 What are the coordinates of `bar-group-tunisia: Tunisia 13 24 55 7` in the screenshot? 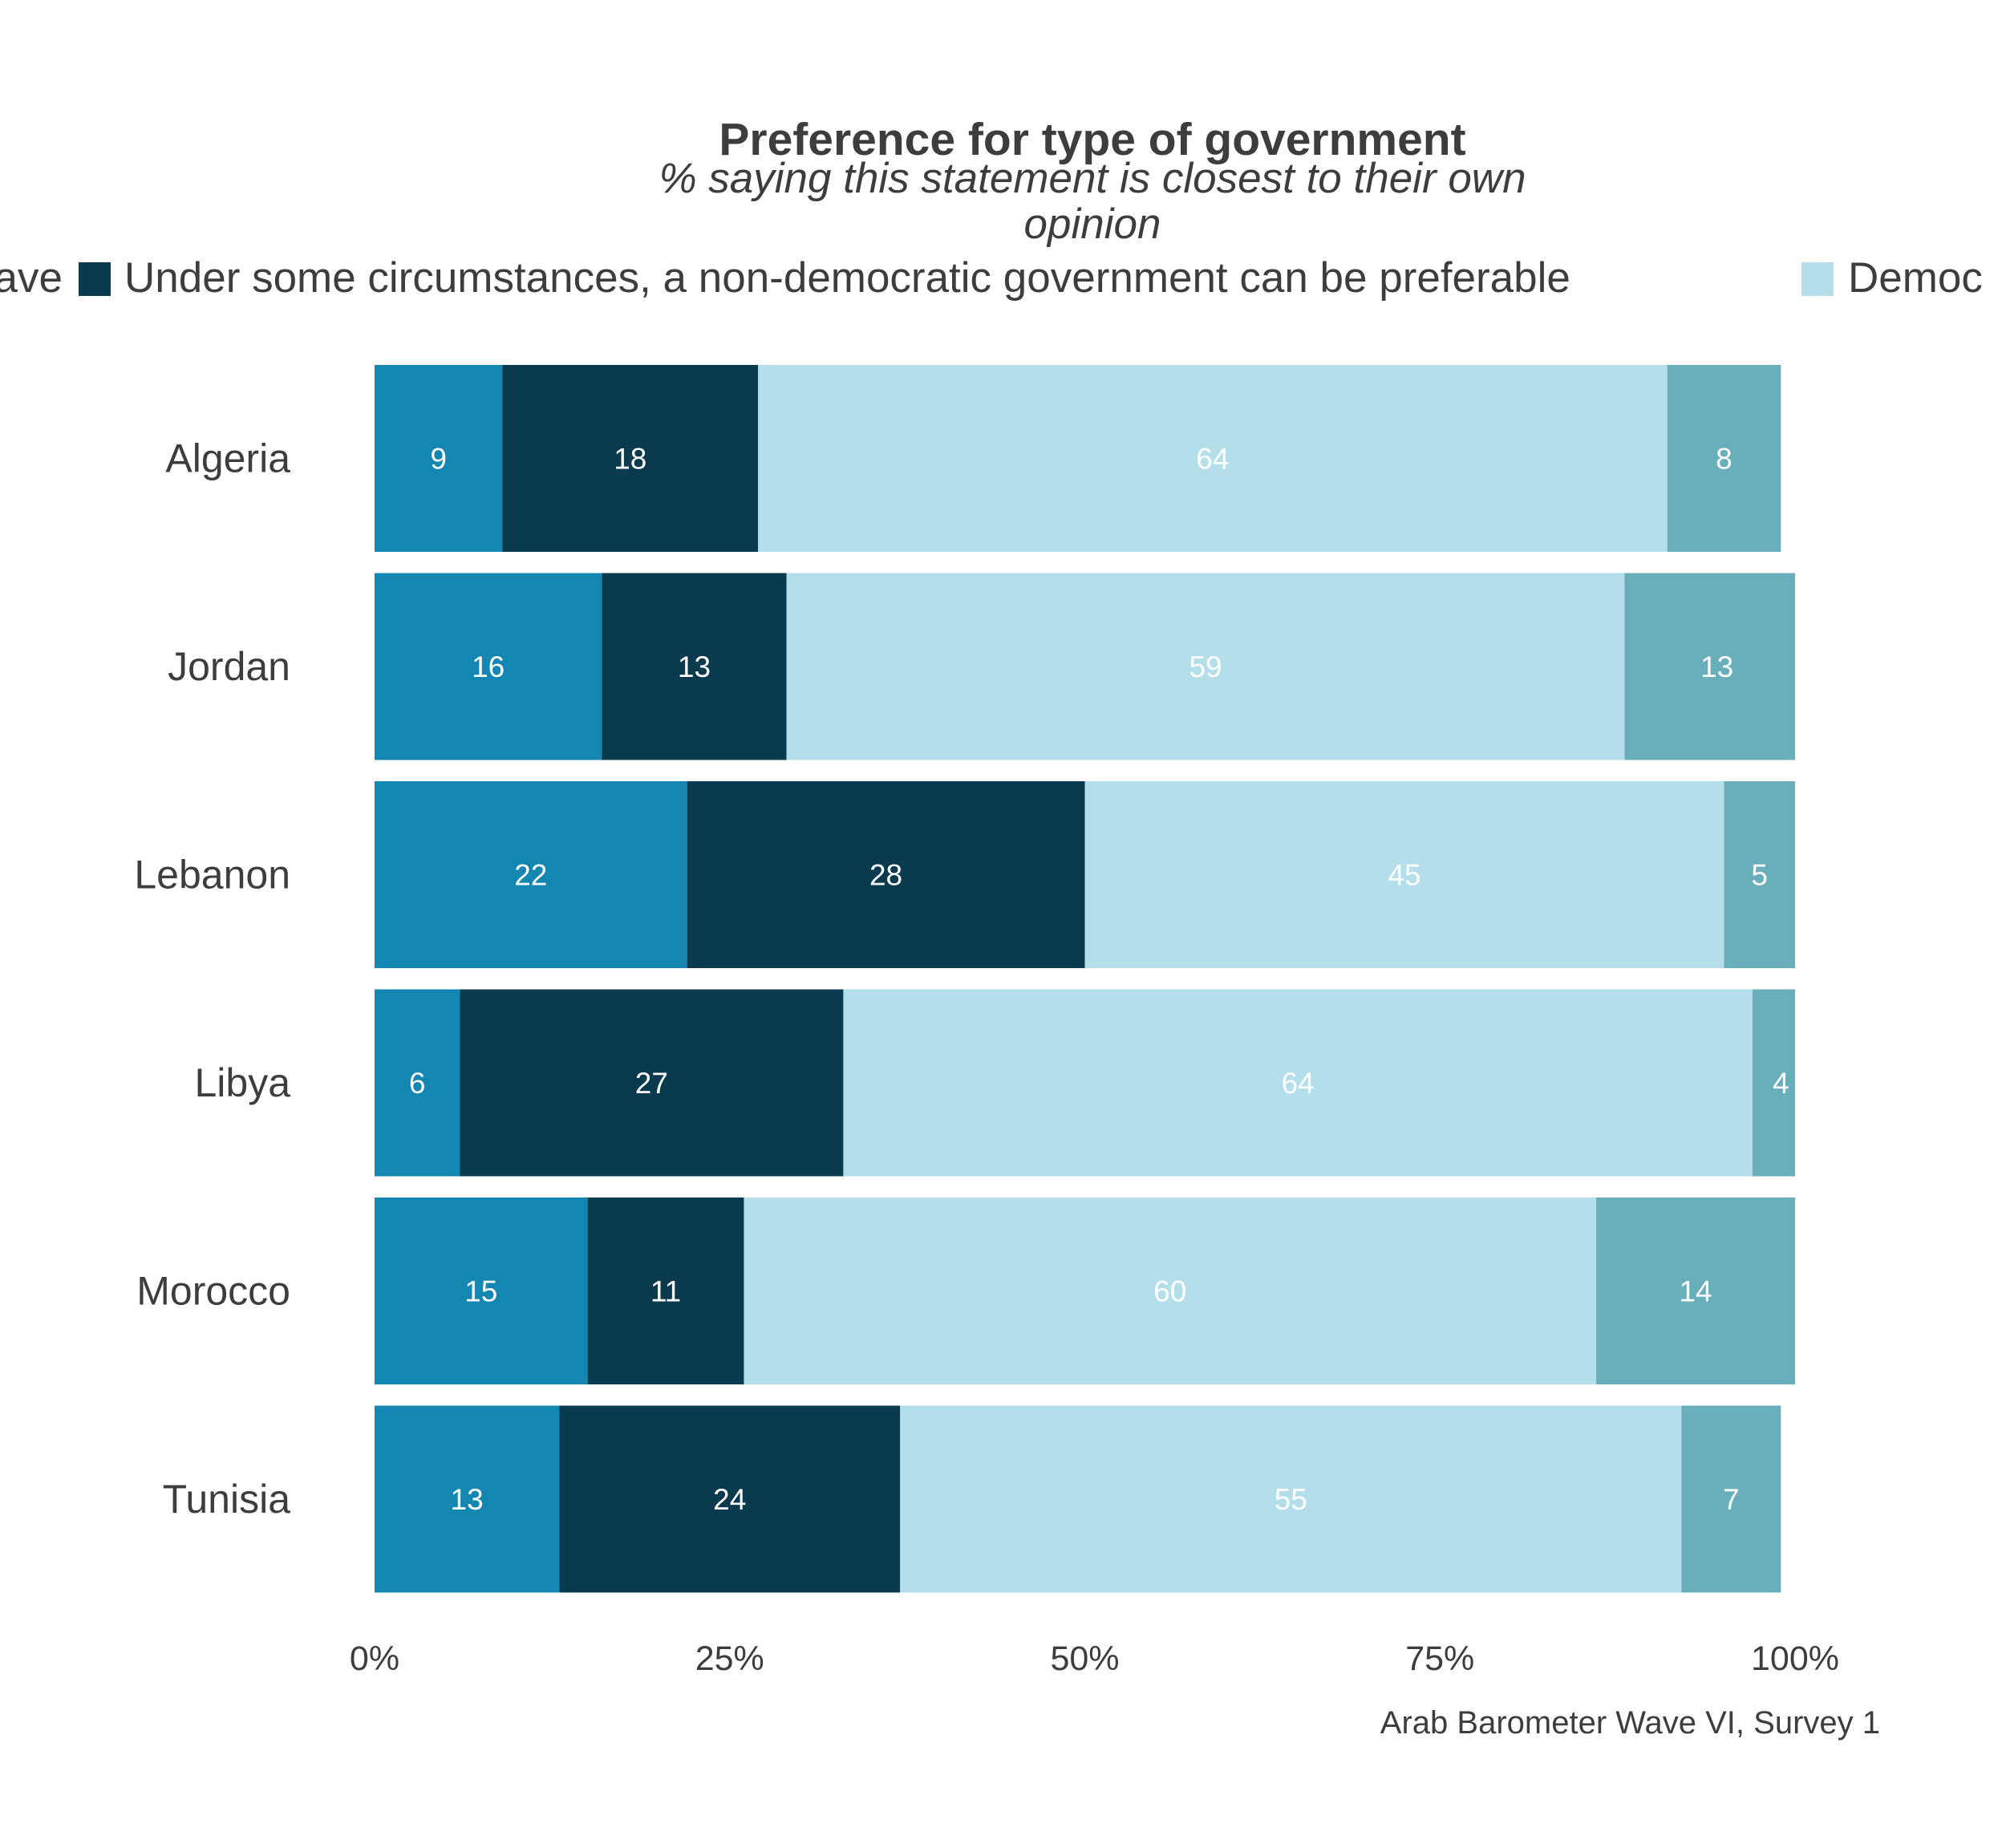 It's located at (972, 1499).